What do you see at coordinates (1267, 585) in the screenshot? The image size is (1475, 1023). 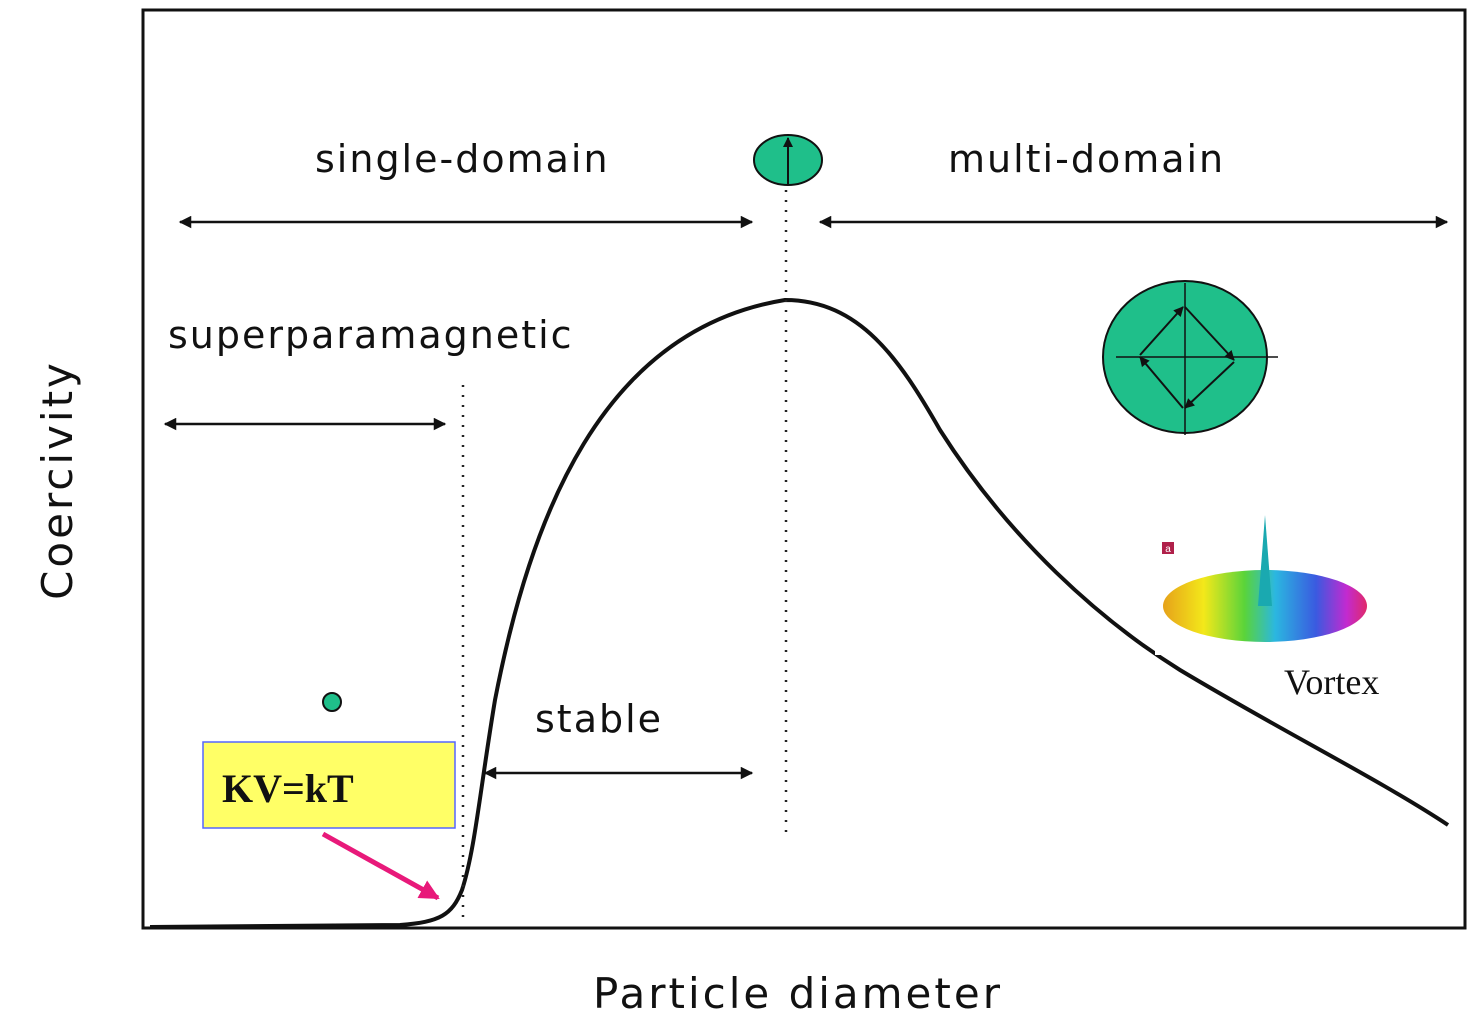 I see `vortex-image: a` at bounding box center [1267, 585].